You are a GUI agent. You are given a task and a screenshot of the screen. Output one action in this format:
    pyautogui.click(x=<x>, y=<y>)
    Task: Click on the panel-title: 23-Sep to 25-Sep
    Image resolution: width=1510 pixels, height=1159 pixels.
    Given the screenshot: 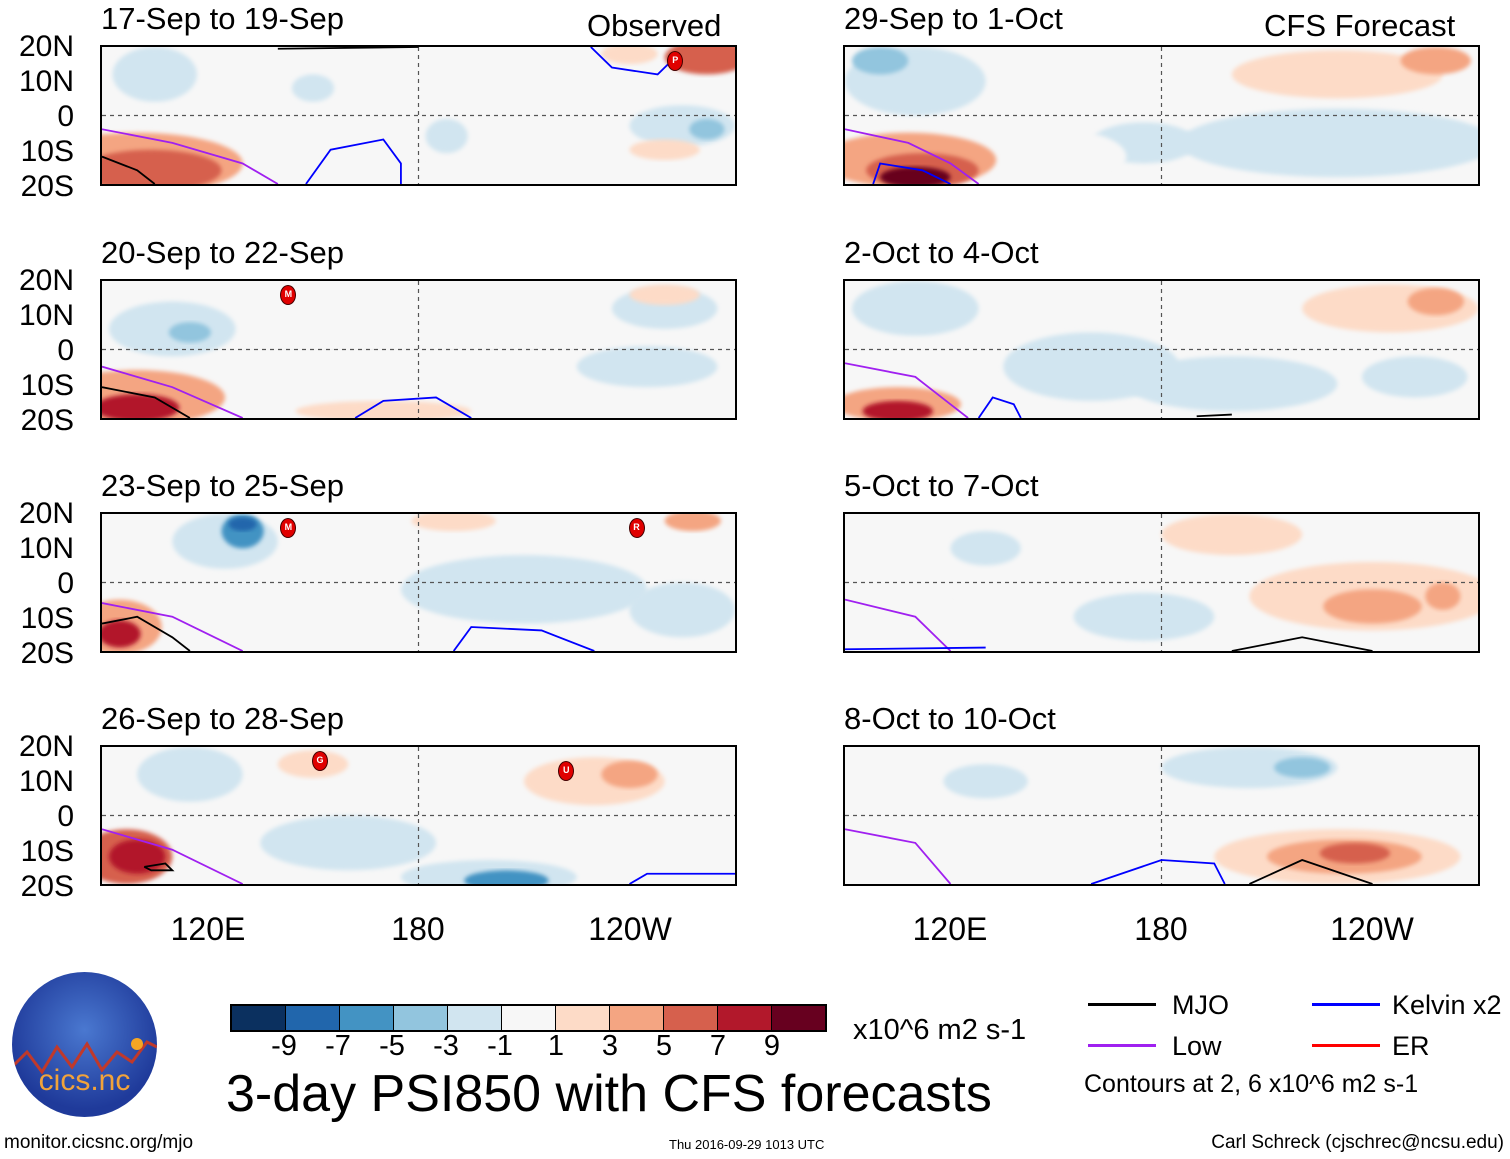 What is the action you would take?
    pyautogui.click(x=223, y=485)
    